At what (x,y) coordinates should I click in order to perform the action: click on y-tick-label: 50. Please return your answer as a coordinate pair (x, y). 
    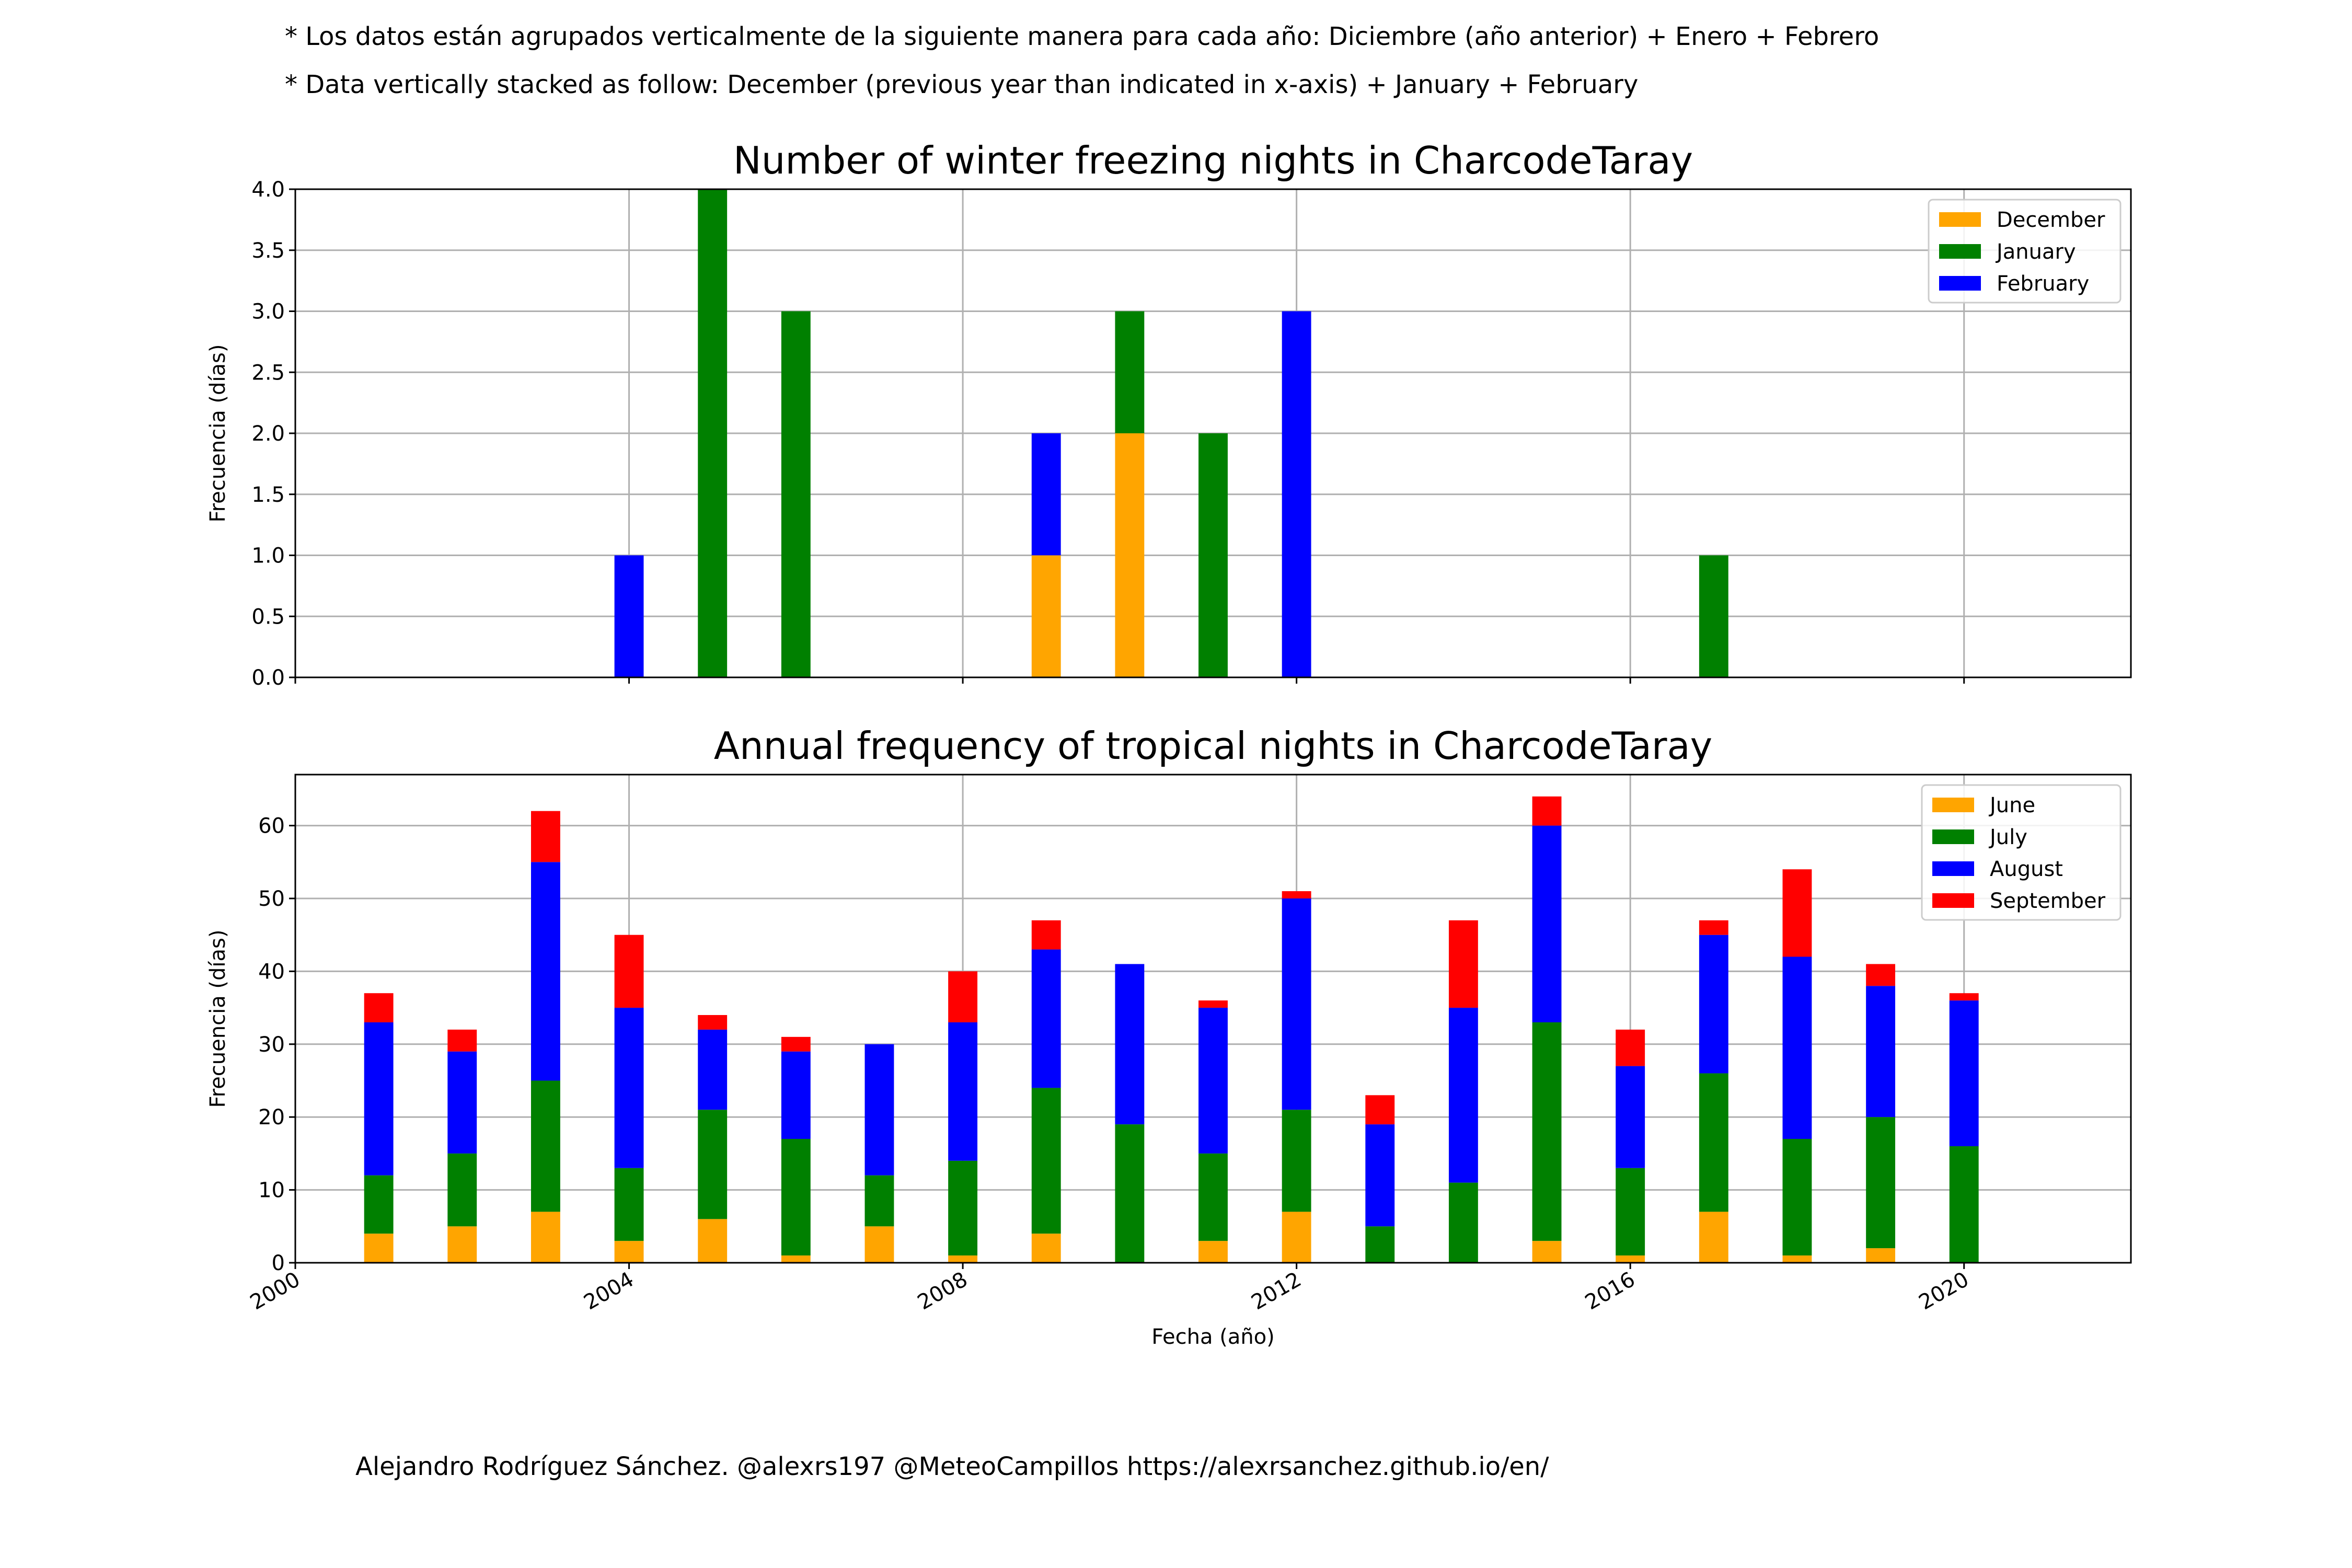
    Looking at the image, I should click on (271, 899).